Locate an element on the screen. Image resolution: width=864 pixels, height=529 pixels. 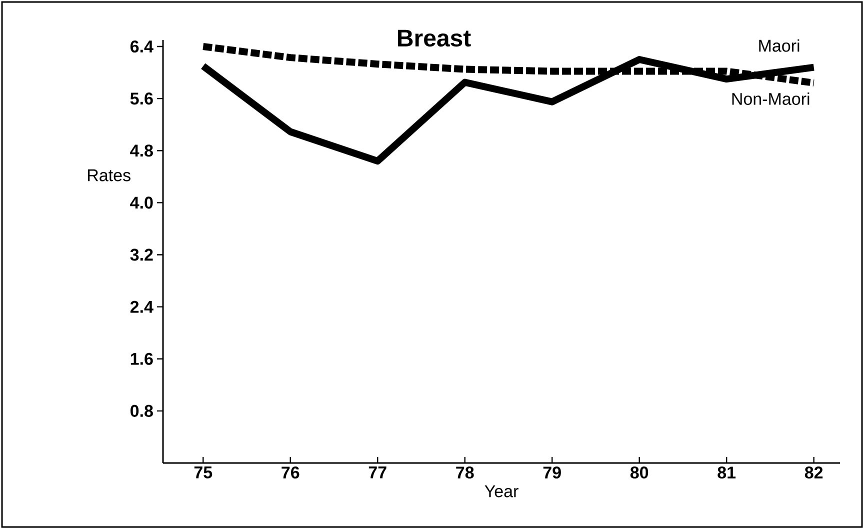
y-tick-label: 4.0 is located at coordinates (141, 202).